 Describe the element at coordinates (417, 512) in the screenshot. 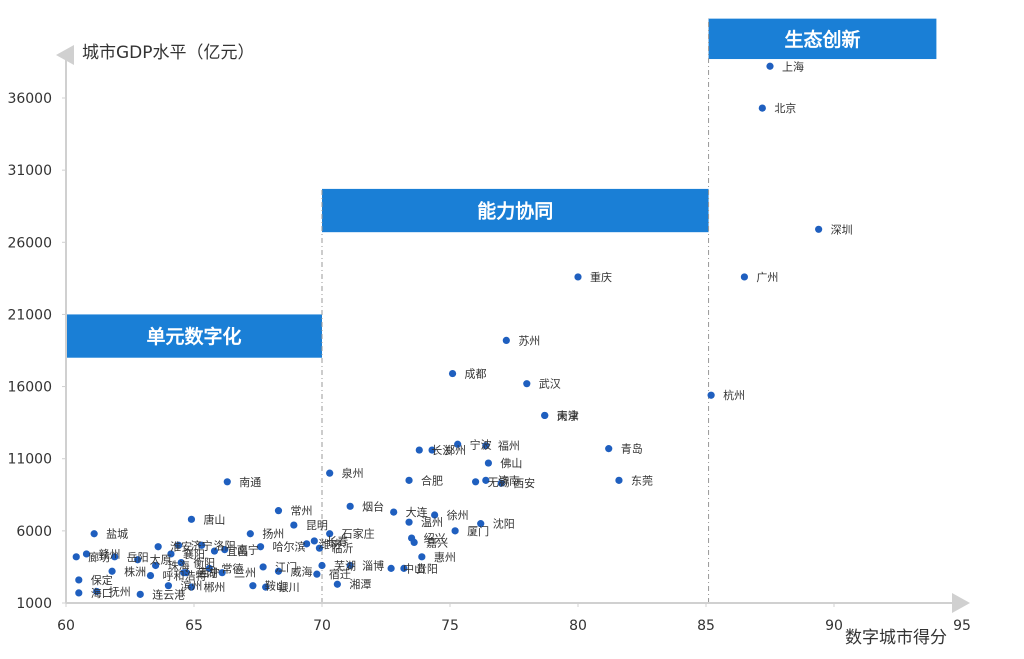

I see `data-point-label: 大连` at that location.